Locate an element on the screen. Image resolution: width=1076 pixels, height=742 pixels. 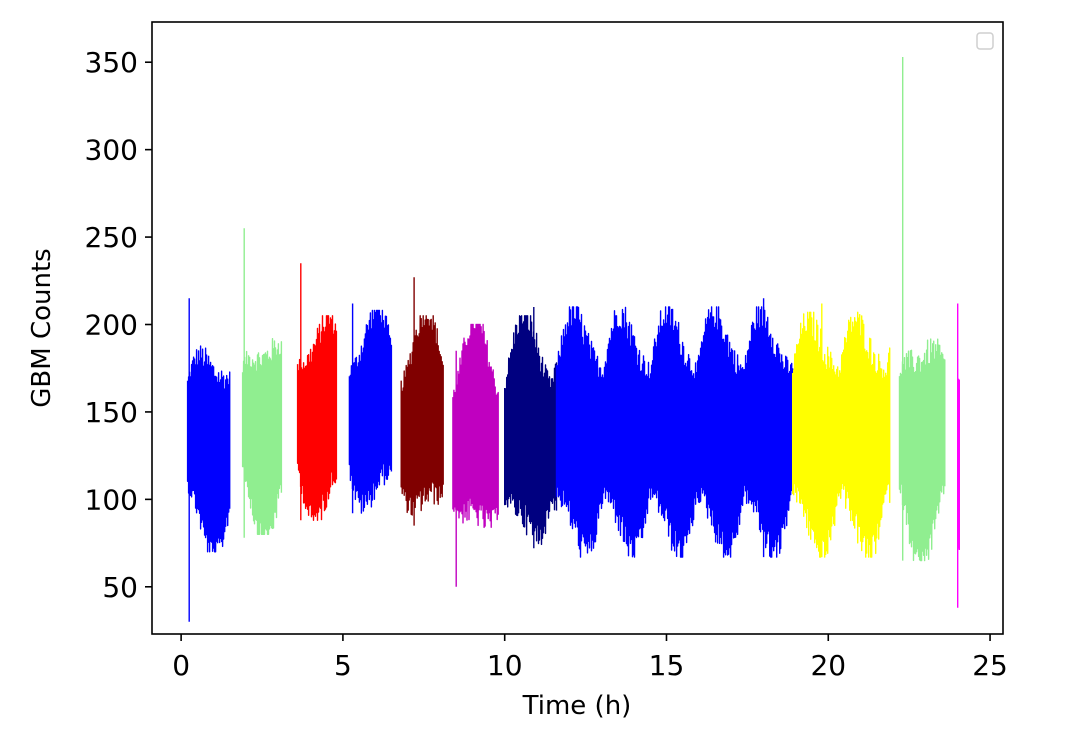
x-tick-label: 5 is located at coordinates (343, 665).